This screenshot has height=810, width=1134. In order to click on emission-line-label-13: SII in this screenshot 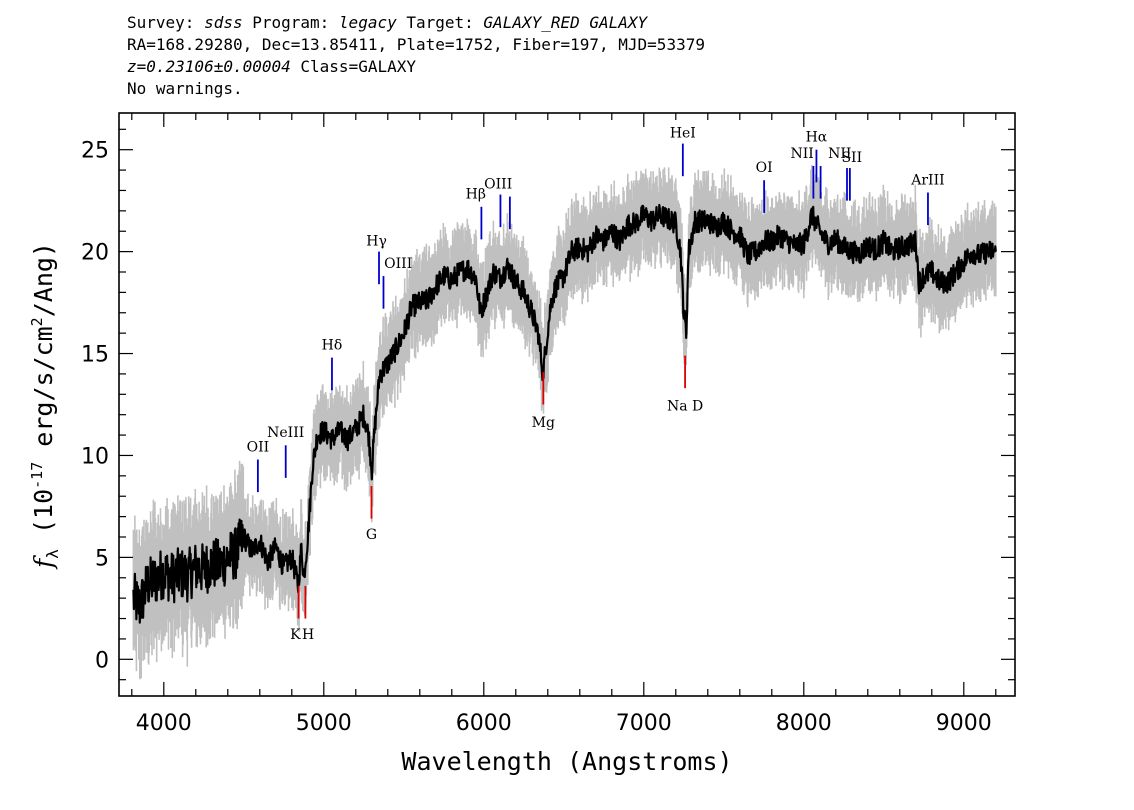, I will do `click(851, 158)`.